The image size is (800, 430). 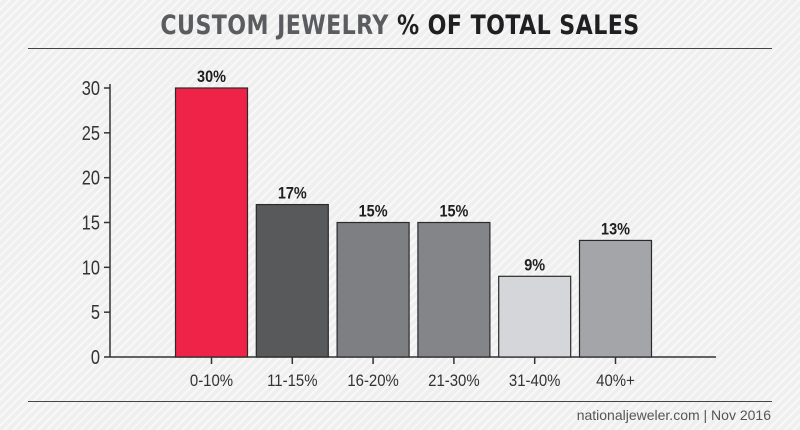 I want to click on chart-title-part1: CUSTOM JEWELRY, so click(x=274, y=25).